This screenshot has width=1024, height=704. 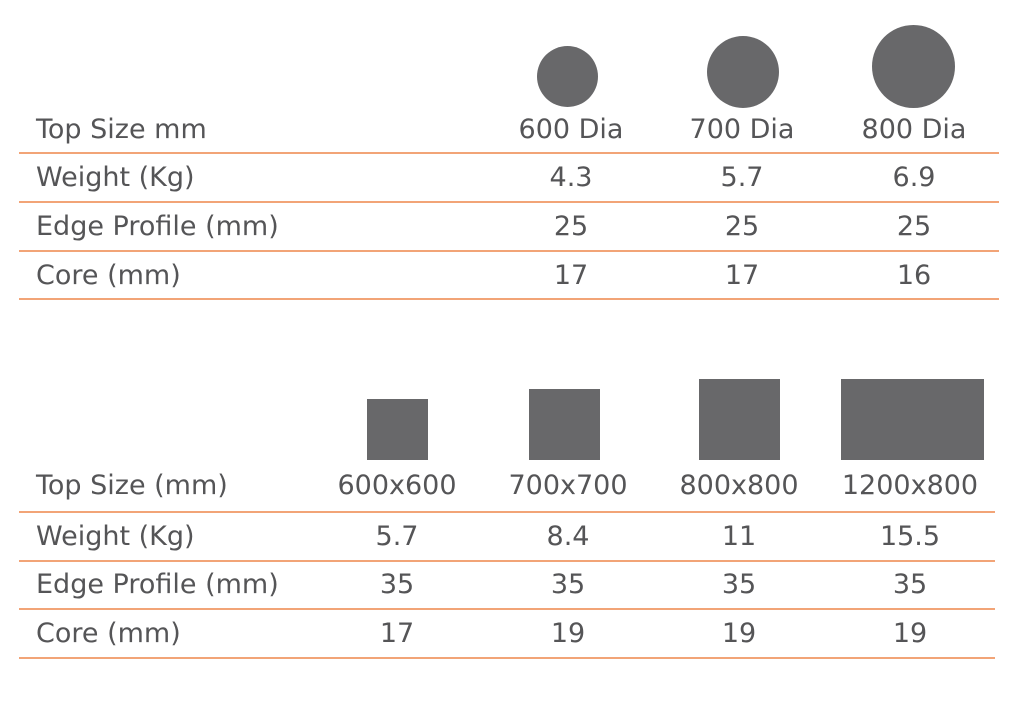 I want to click on cell-value: 4.3, so click(x=571, y=177).